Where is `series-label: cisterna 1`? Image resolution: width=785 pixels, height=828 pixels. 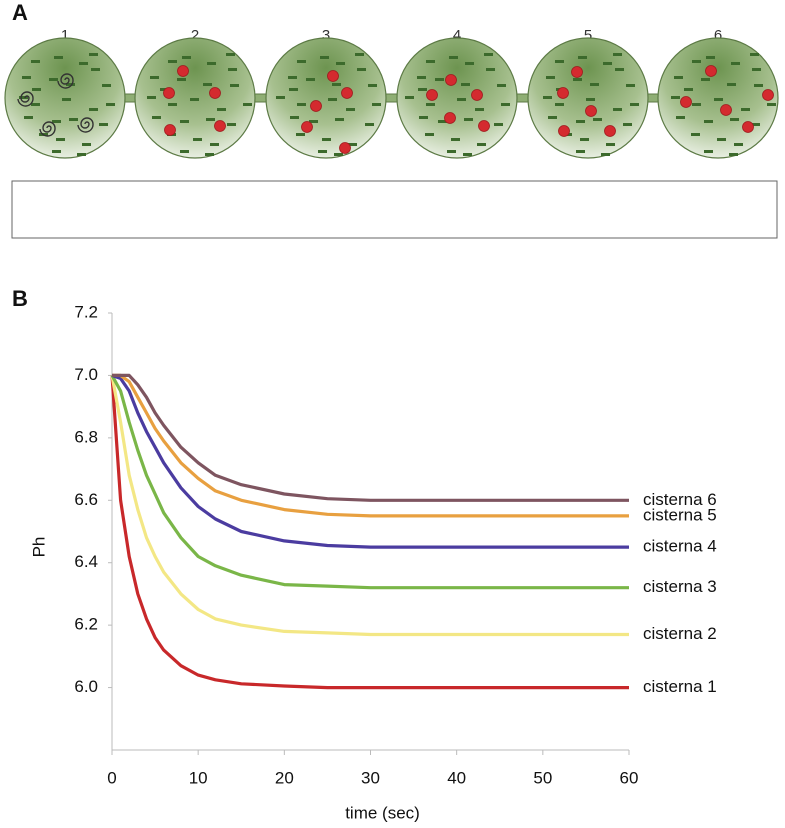
series-label: cisterna 1 is located at coordinates (680, 686).